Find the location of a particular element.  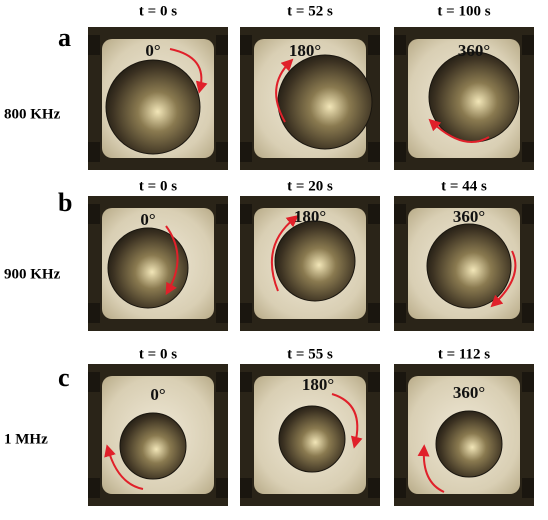

row-label: b is located at coordinates (65, 202).